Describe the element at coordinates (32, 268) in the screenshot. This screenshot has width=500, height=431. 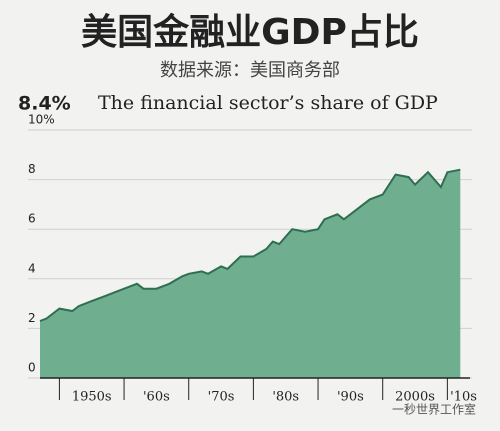
I see `y-tick-label: 4` at that location.